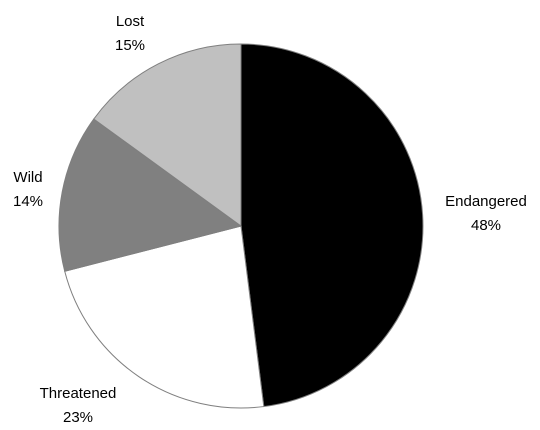 The image size is (540, 430). What do you see at coordinates (28, 201) in the screenshot?
I see `slice-label-wild-percent: 14%` at bounding box center [28, 201].